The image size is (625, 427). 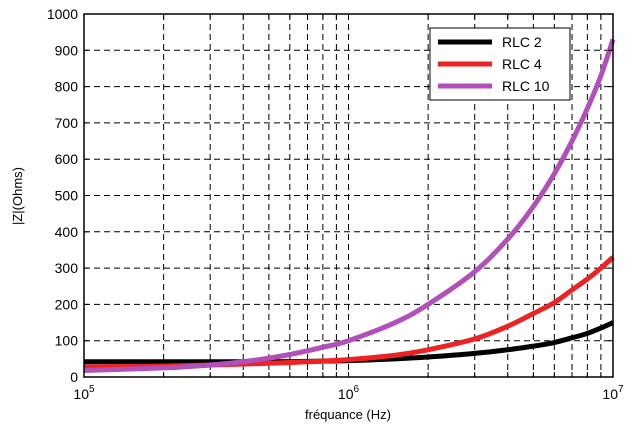 I want to click on x-axis-label: fréquance (Hz), so click(x=348, y=414).